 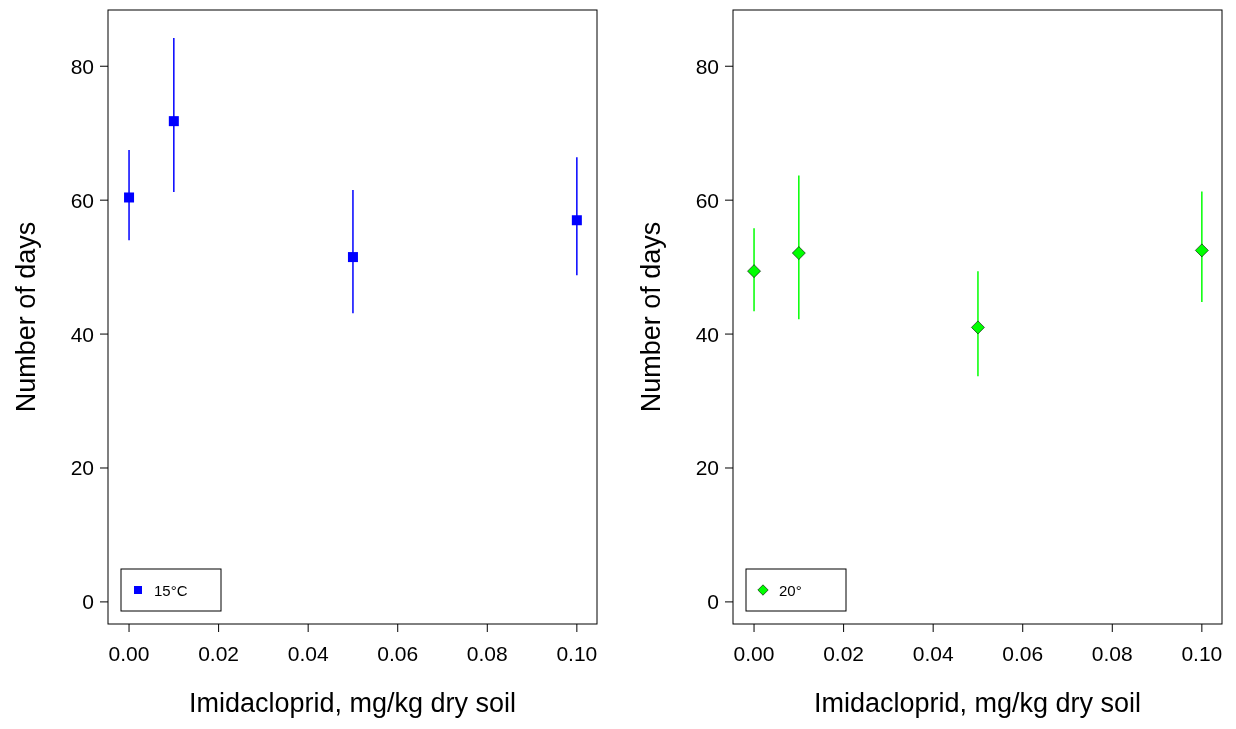 I want to click on legend-label: 15°C, so click(x=171, y=590).